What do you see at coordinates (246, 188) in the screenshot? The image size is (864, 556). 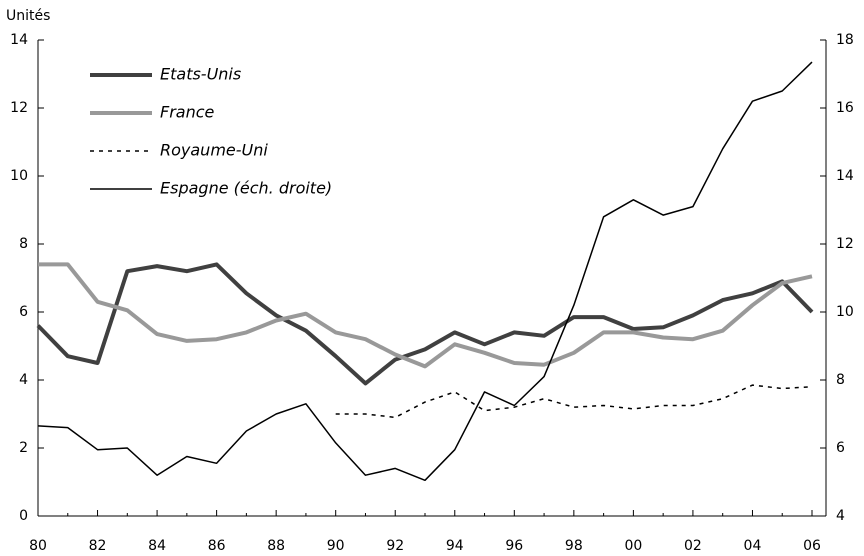 I see `legend-label: Espagne (éch. droite)` at bounding box center [246, 188].